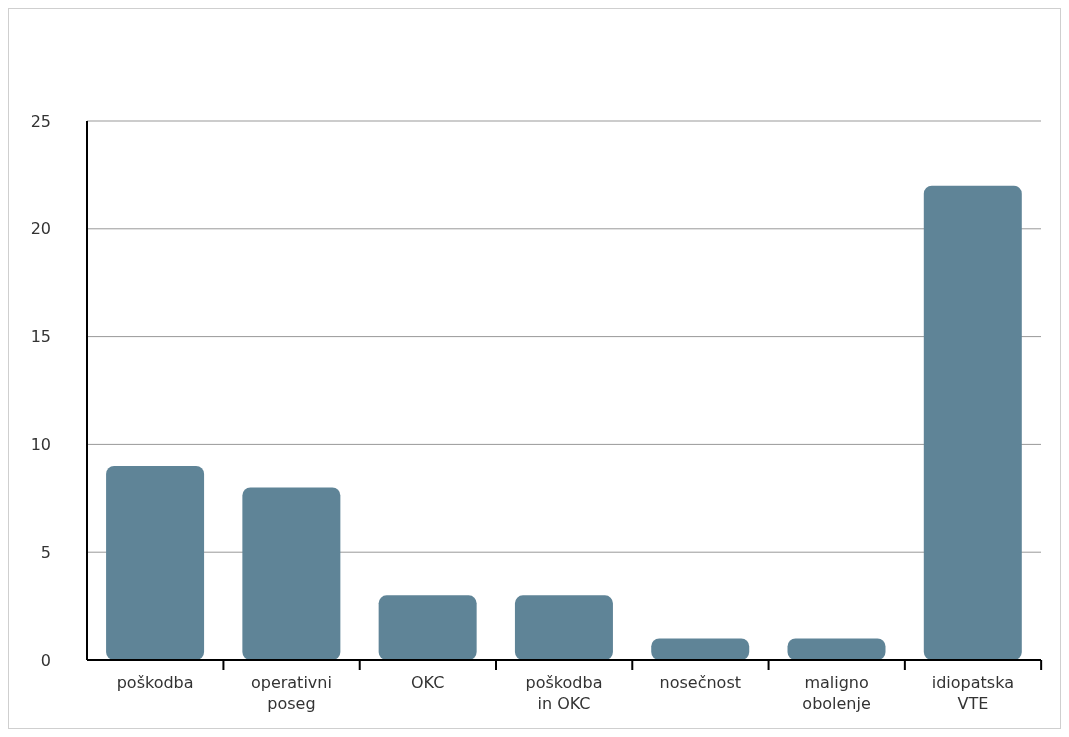 The height and width of the screenshot is (737, 1069). What do you see at coordinates (972, 693) in the screenshot?
I see `x-tick-label: idiopatska VTE` at bounding box center [972, 693].